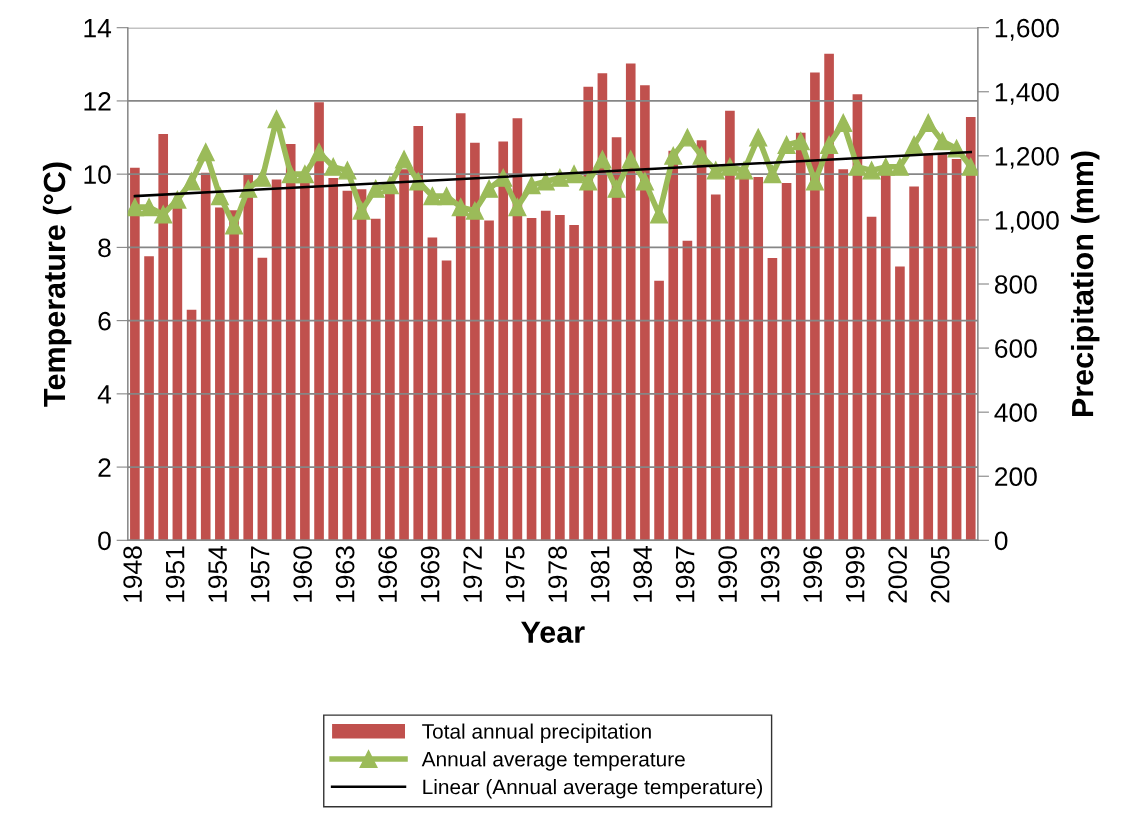 The width and height of the screenshot is (1141, 839). What do you see at coordinates (727, 574) in the screenshot?
I see `x-tick-label: 1990` at bounding box center [727, 574].